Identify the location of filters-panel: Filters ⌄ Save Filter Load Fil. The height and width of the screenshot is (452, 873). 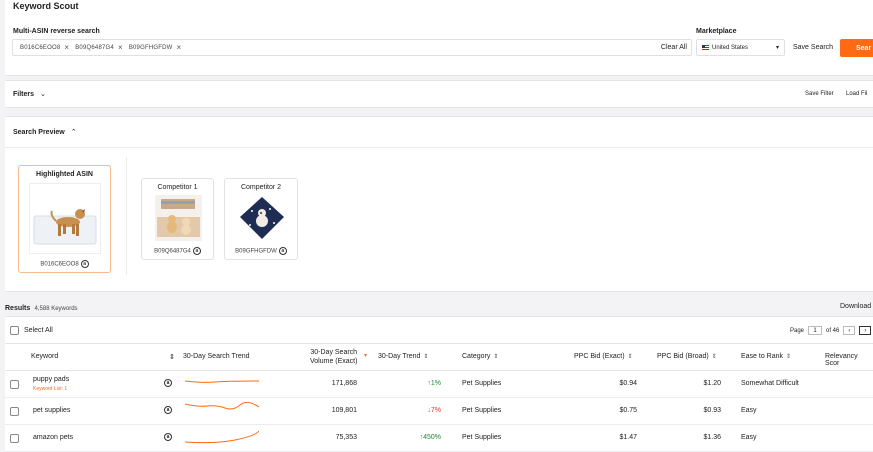
(439, 94).